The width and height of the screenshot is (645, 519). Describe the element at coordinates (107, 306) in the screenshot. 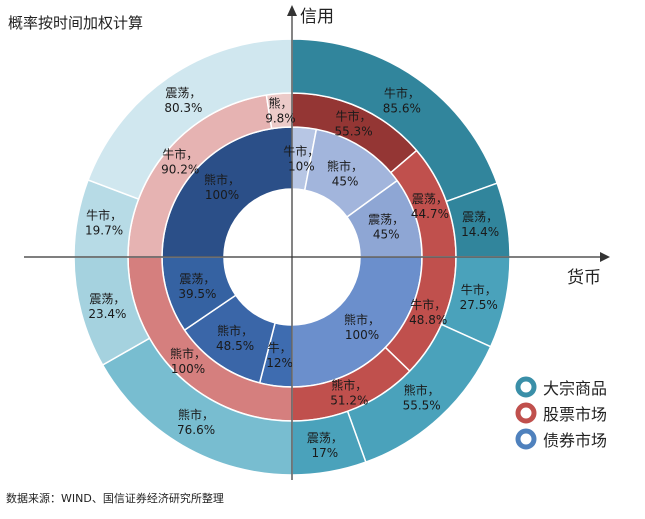

I see `segment-label: 震荡， 23.4%` at that location.